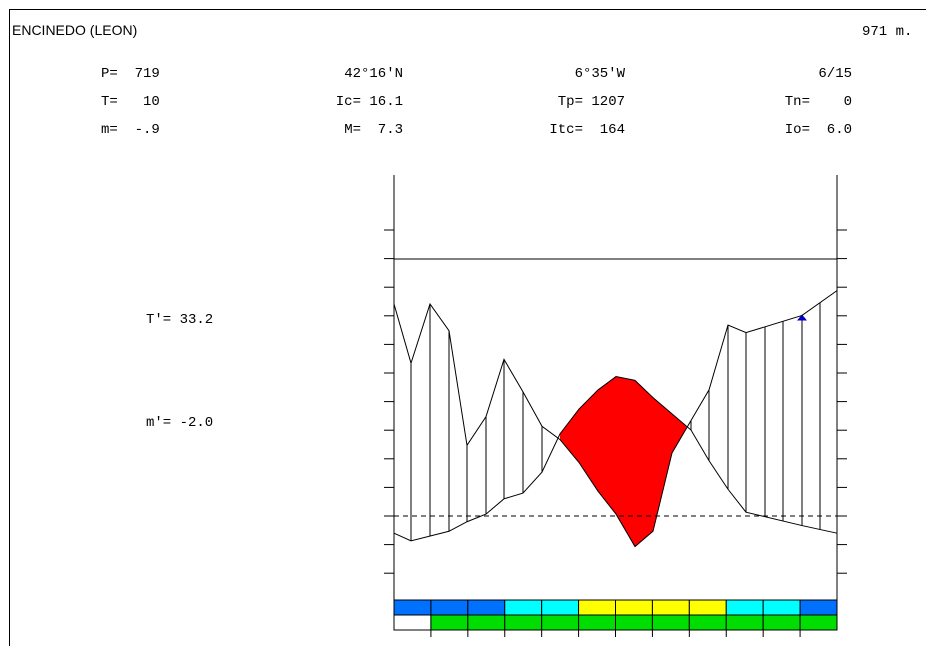 Image resolution: width=926 pixels, height=646 pixels. What do you see at coordinates (130, 74) in the screenshot?
I see `stat-precipitation: P= 719` at bounding box center [130, 74].